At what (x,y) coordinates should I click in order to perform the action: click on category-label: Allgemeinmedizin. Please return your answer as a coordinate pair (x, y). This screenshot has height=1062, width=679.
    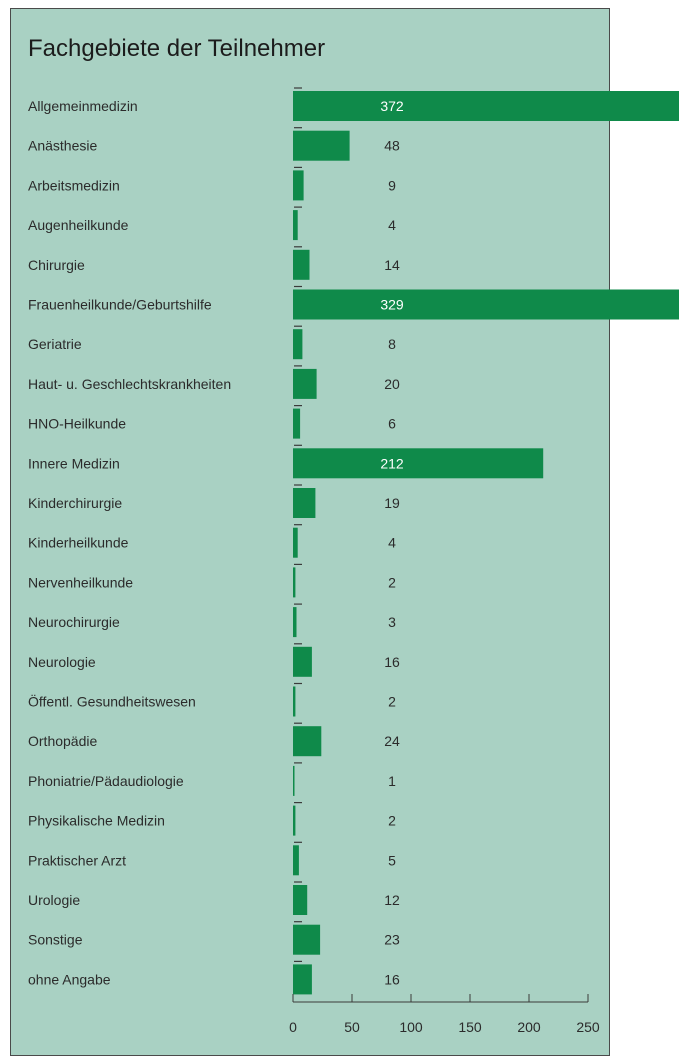
    Looking at the image, I should click on (83, 106).